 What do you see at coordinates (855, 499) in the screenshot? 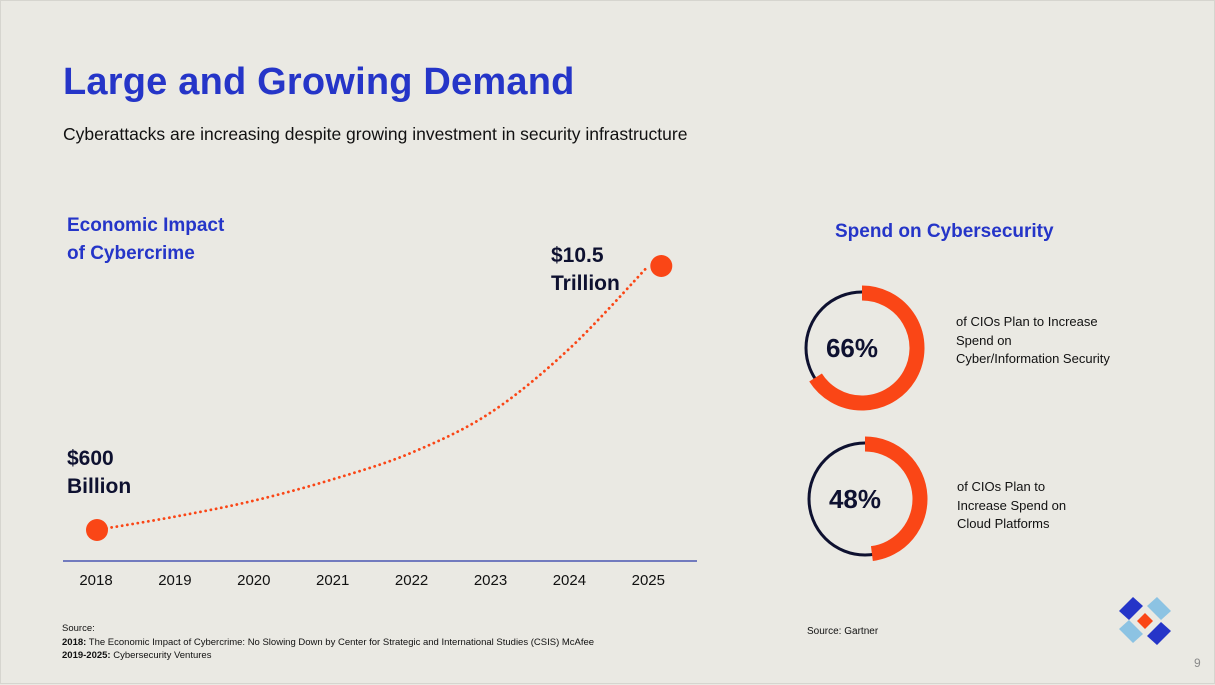
I see `donut-cloud-percent: 48%` at bounding box center [855, 499].